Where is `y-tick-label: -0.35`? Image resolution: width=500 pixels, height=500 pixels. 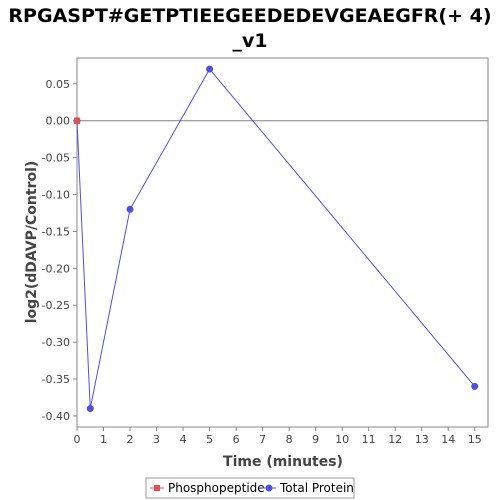
y-tick-label: -0.35 is located at coordinates (56, 379).